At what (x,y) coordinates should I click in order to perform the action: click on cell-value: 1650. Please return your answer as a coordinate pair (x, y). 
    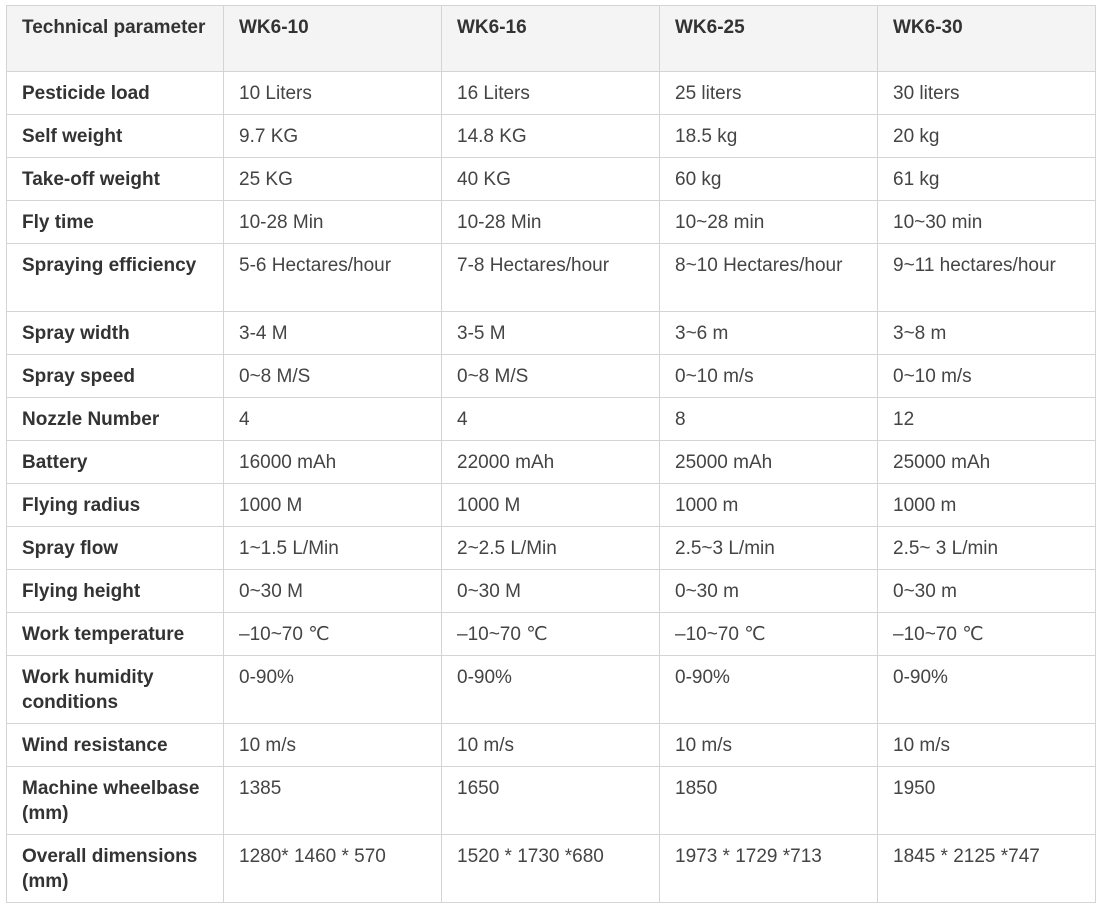
    Looking at the image, I should click on (550, 800).